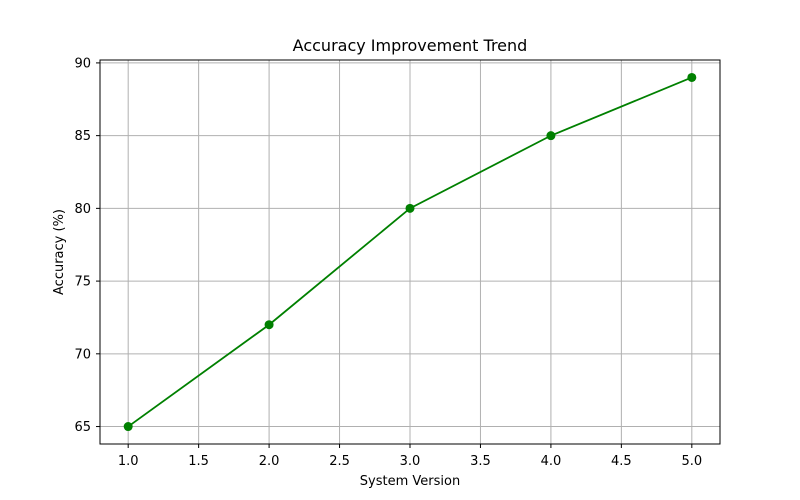 The width and height of the screenshot is (800, 500). I want to click on x-tick-label: 4.5, so click(621, 461).